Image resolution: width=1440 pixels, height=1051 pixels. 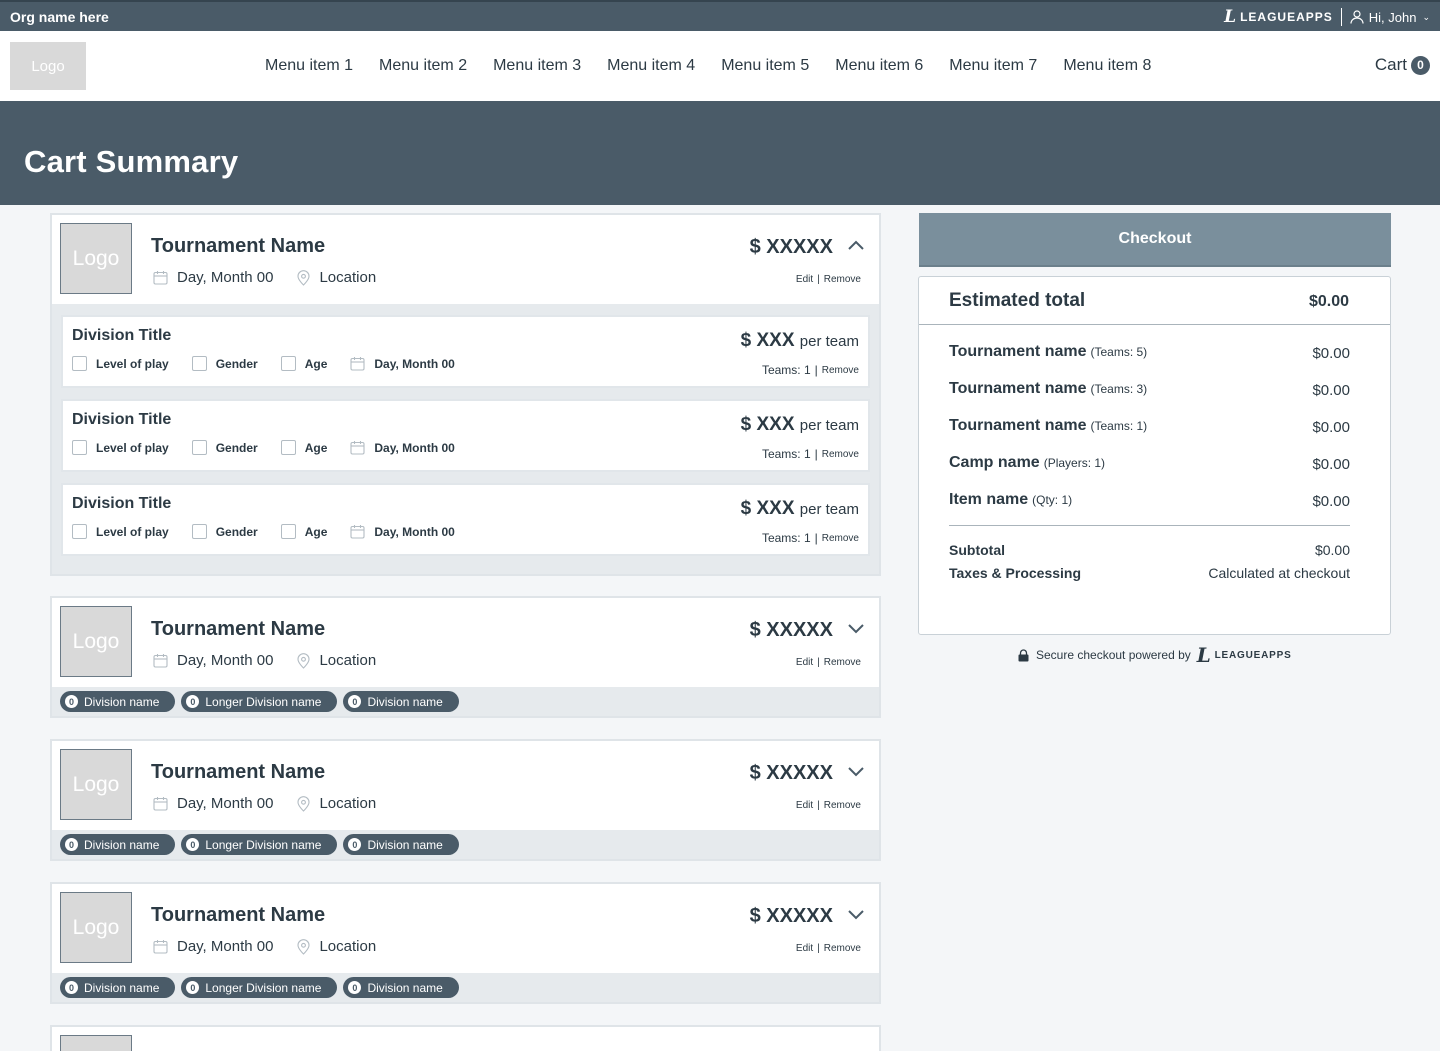 What do you see at coordinates (856, 245) in the screenshot?
I see `chevron-up-icon` at bounding box center [856, 245].